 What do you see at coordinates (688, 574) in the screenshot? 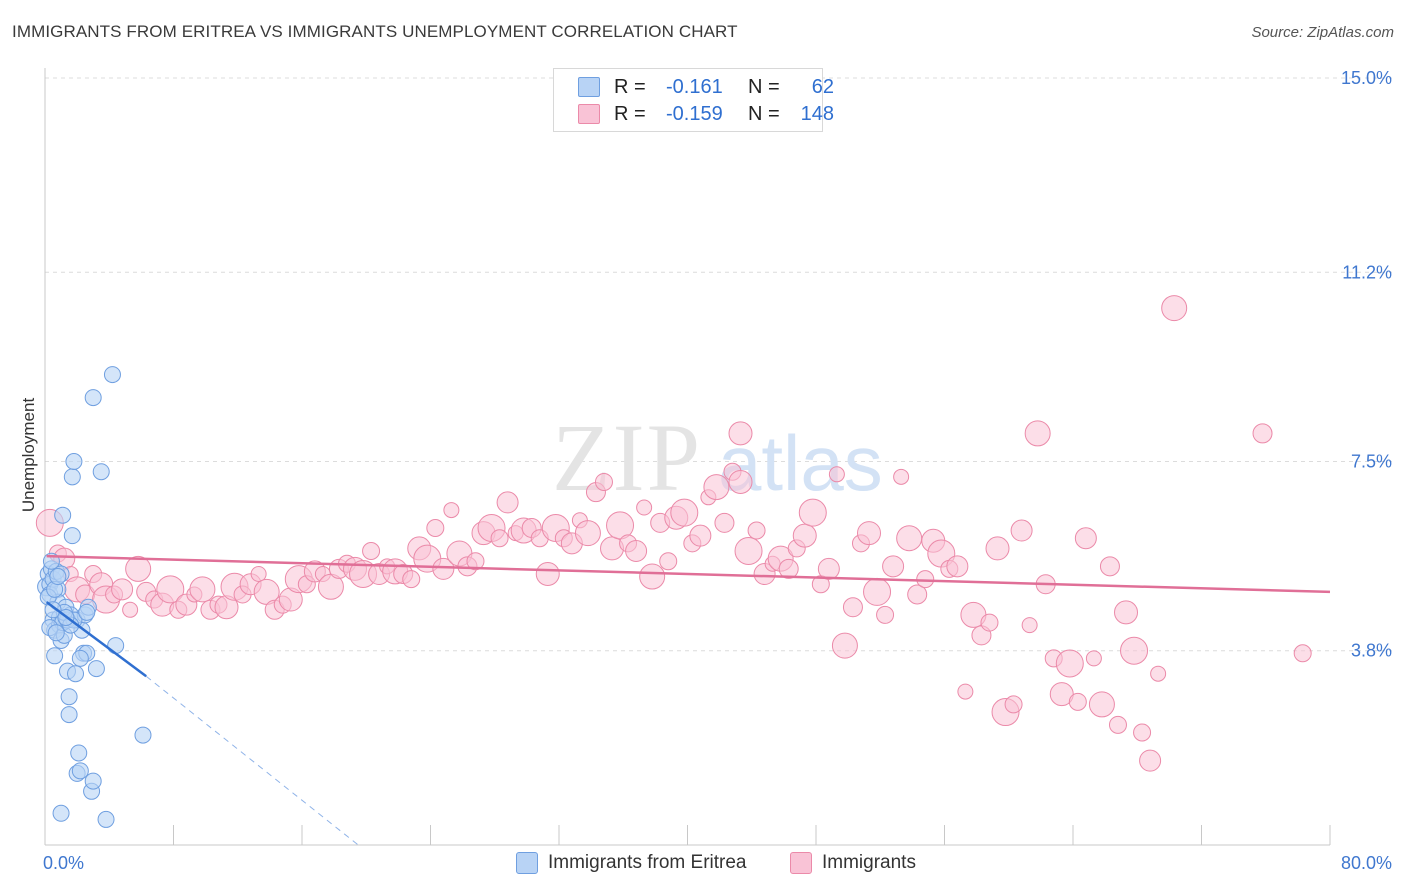
I see `immigrants-trend-line` at bounding box center [688, 574].